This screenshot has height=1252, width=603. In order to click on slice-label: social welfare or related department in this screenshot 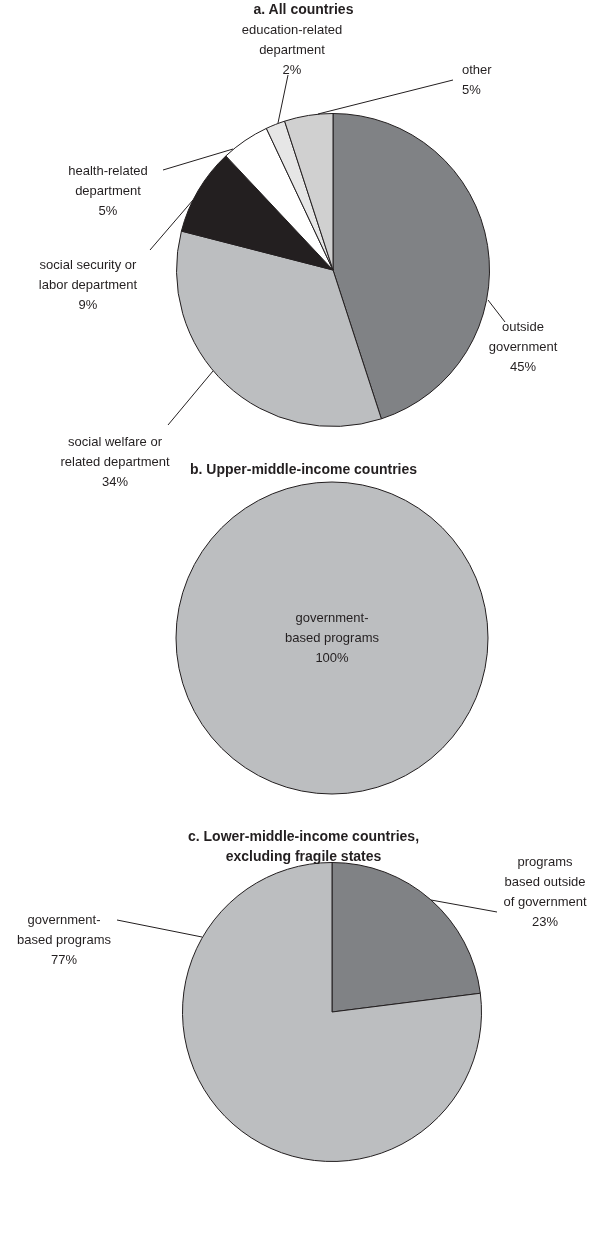, I will do `click(115, 451)`.